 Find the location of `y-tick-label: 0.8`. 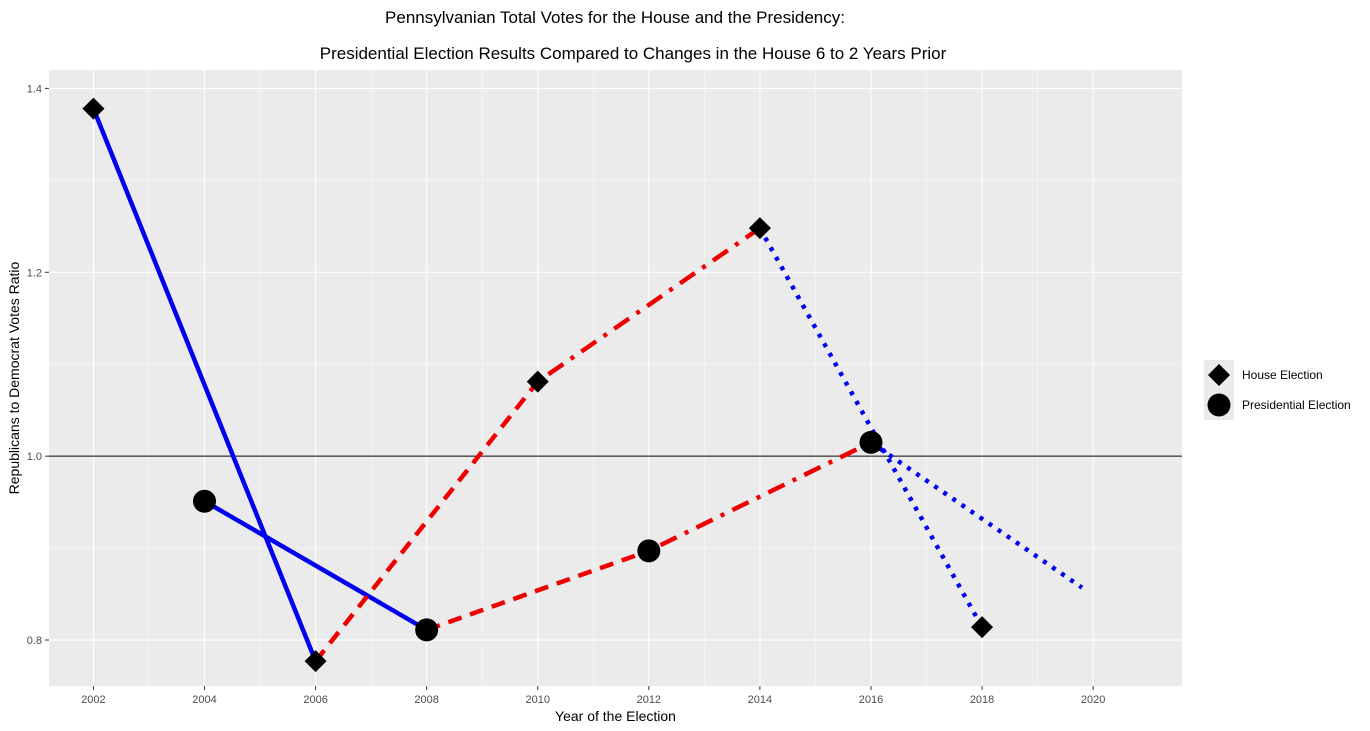

y-tick-label: 0.8 is located at coordinates (34, 641).